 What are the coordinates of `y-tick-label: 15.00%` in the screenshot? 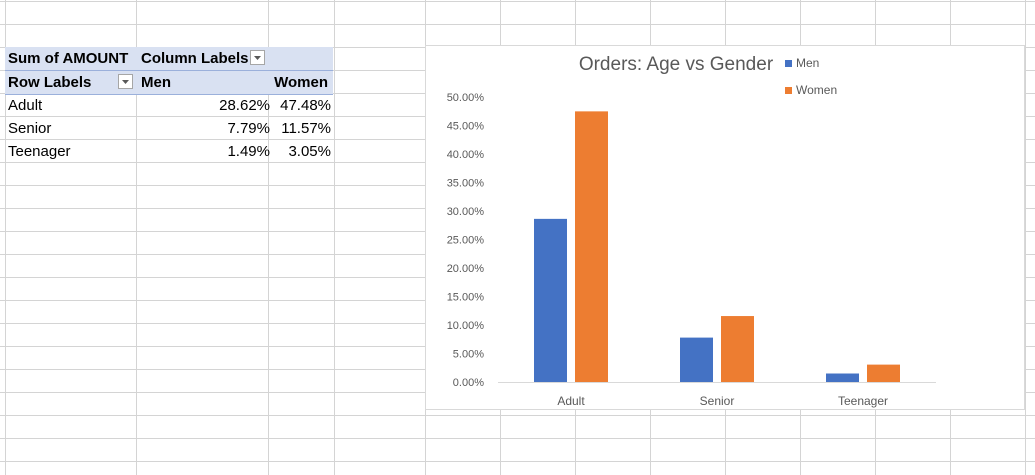 It's located at (466, 298).